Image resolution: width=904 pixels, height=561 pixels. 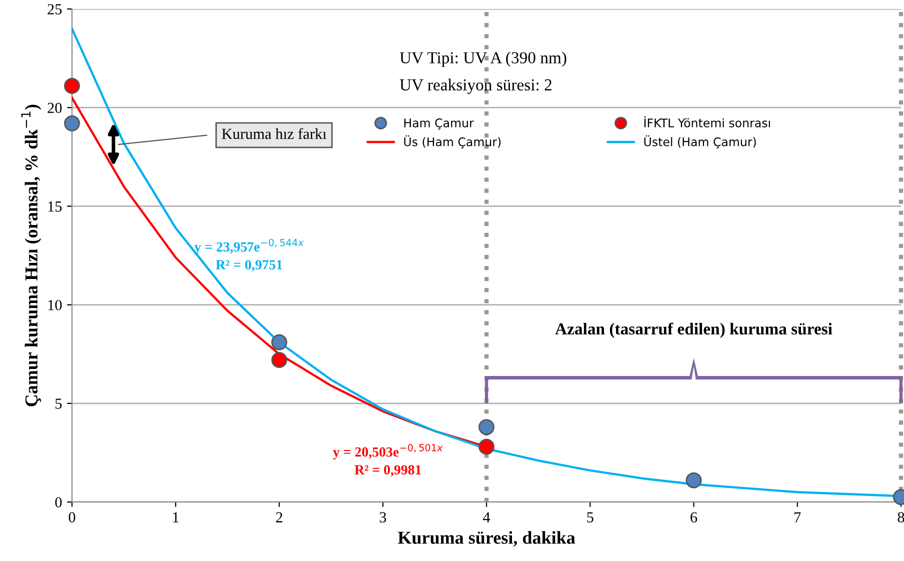 What do you see at coordinates (387, 471) in the screenshot?
I see `annotation: R² = 0,9981` at bounding box center [387, 471].